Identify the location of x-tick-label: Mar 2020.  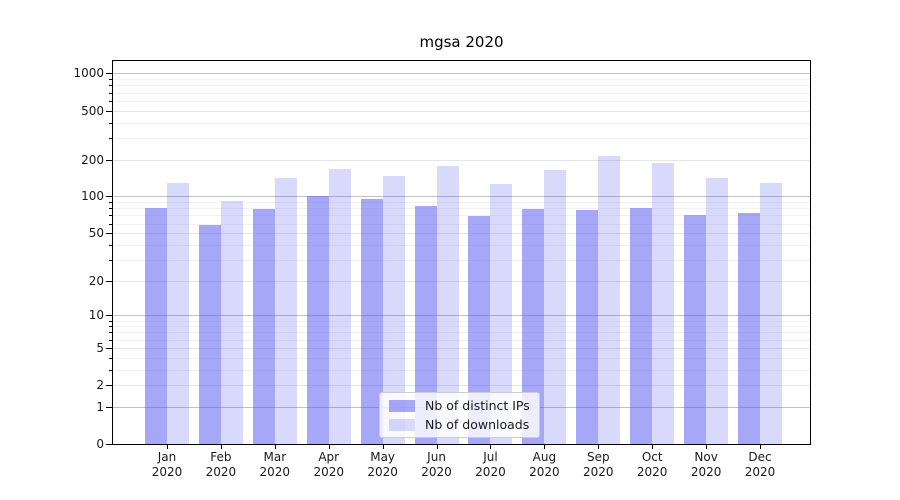
(275, 464).